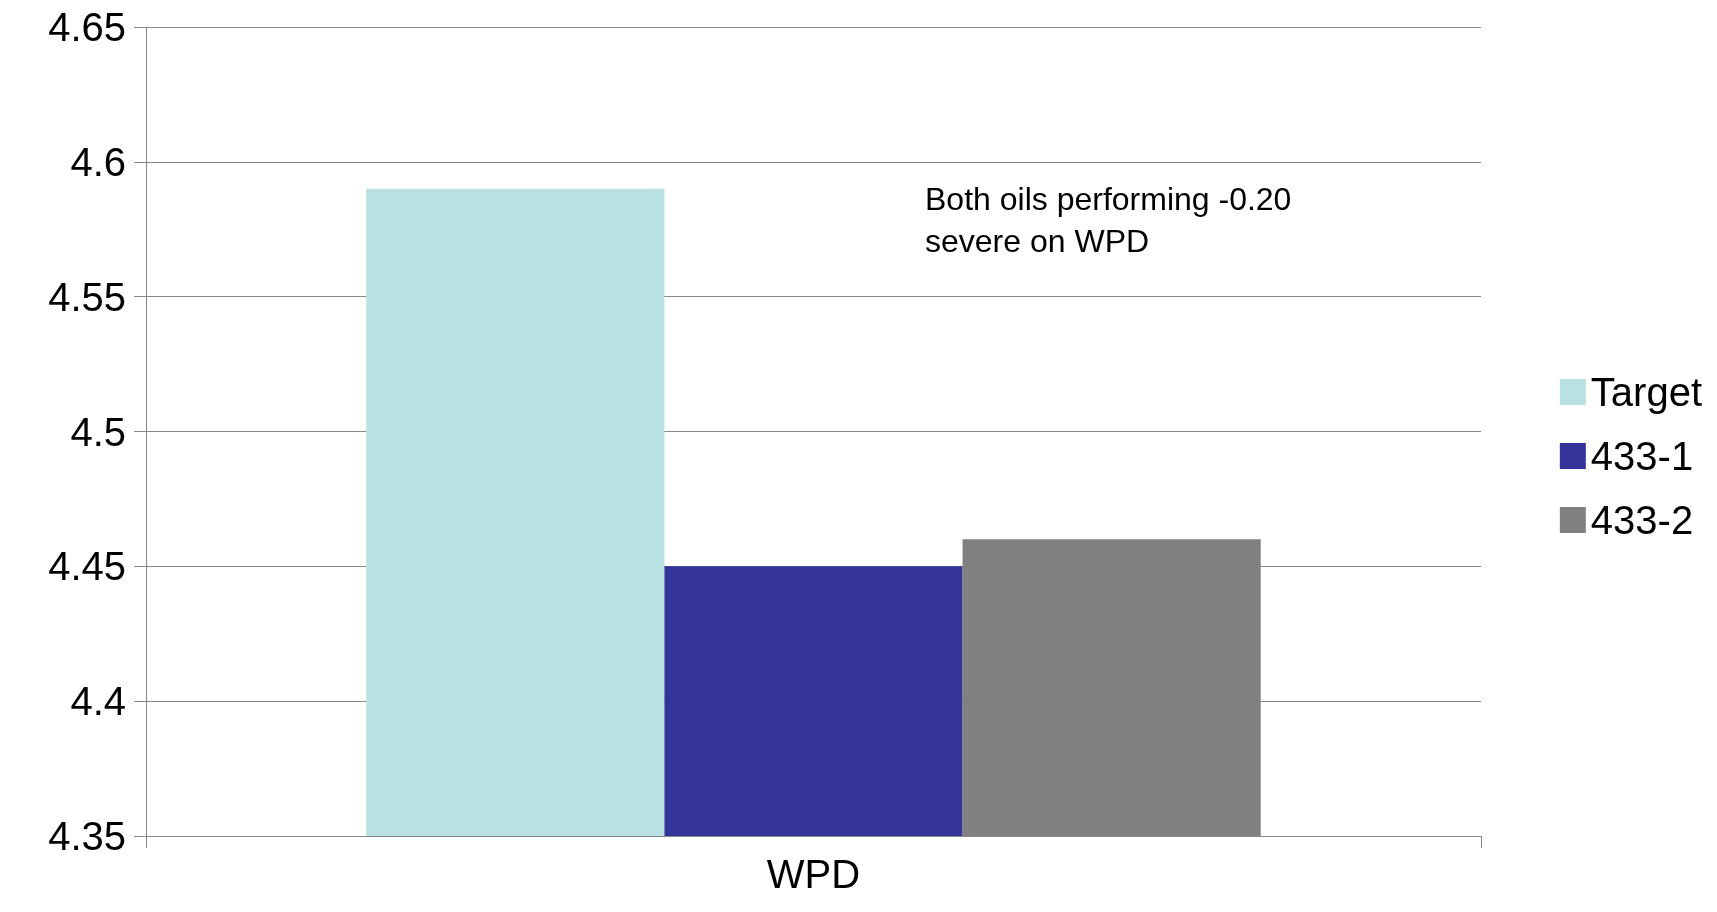 The width and height of the screenshot is (1717, 912). I want to click on annotation: Both oils performing -0.20 severe on WPD, so click(1108, 220).